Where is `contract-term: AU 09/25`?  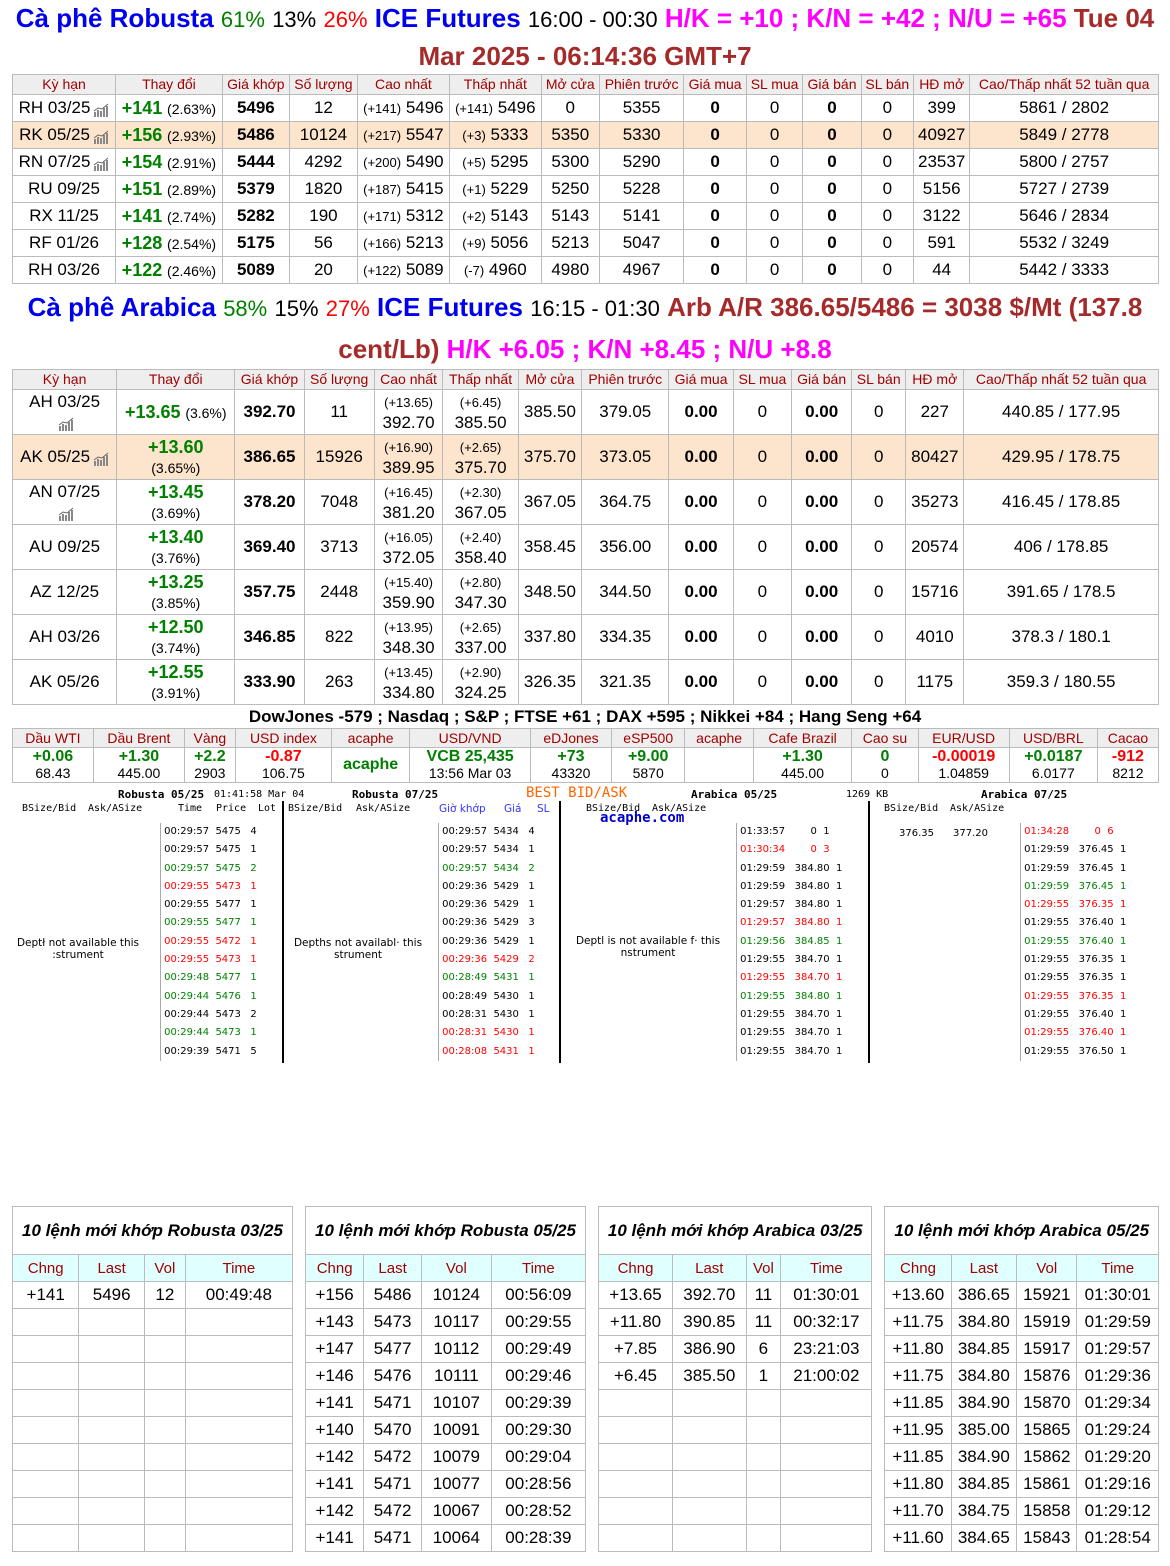 contract-term: AU 09/25 is located at coordinates (64, 547).